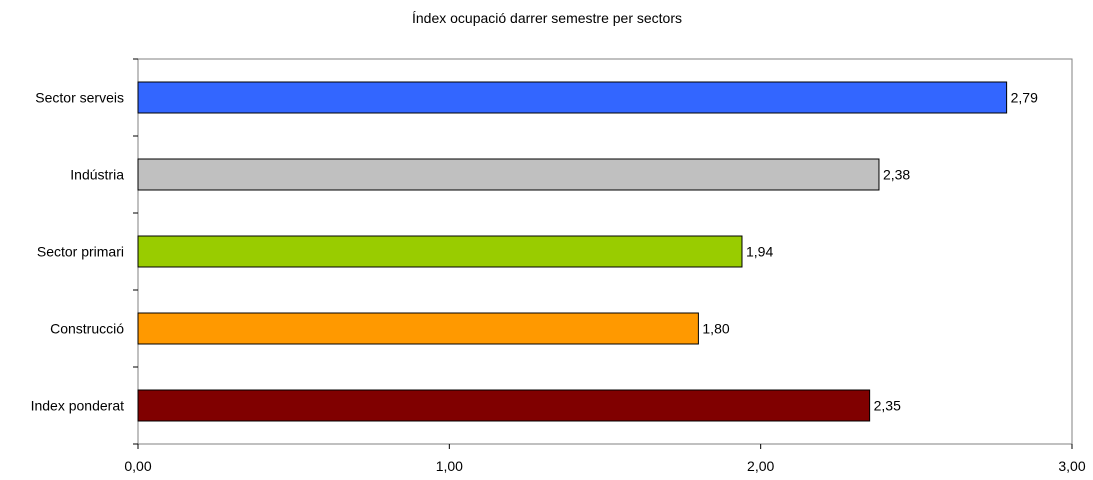  I want to click on x-tick-label: 3,00, so click(1071, 466).